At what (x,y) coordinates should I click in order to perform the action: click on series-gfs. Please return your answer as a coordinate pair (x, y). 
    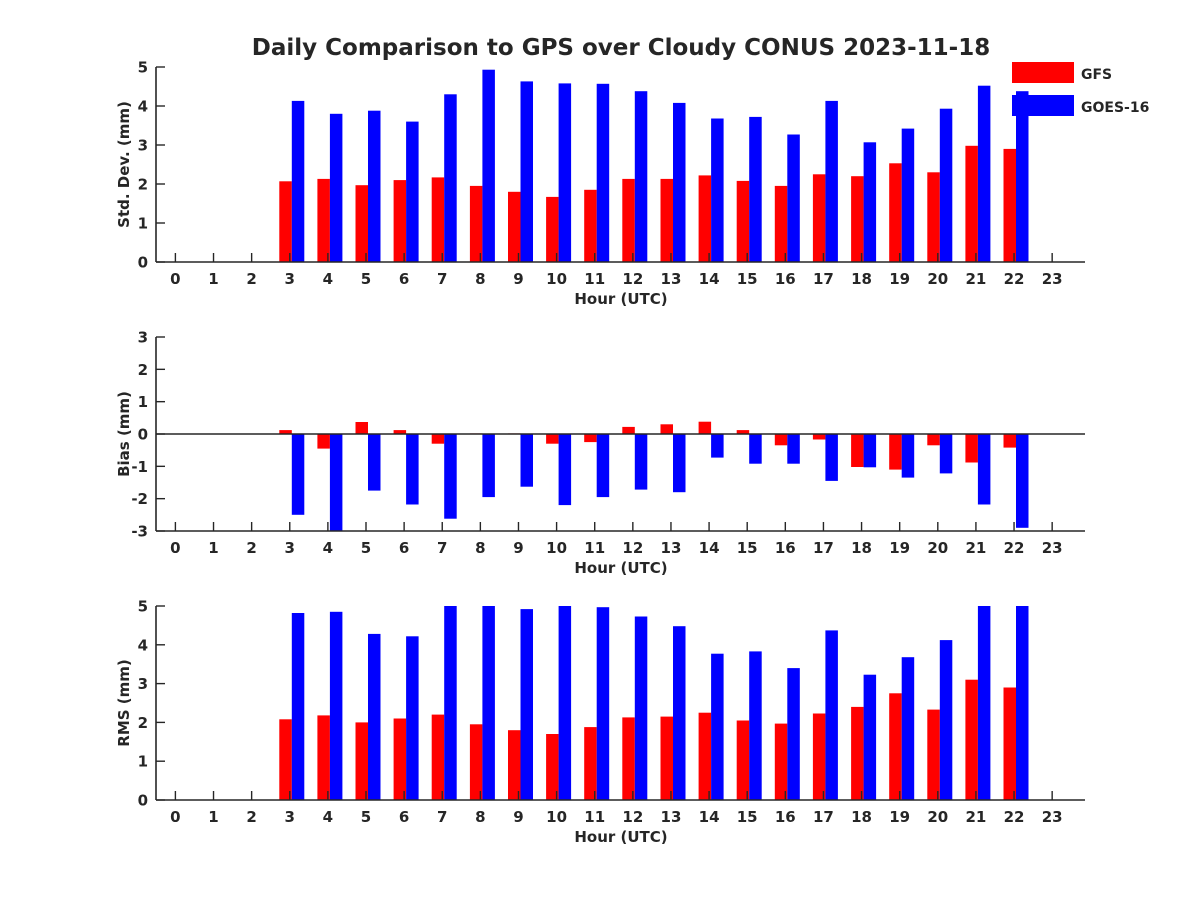
    Looking at the image, I should click on (647, 739).